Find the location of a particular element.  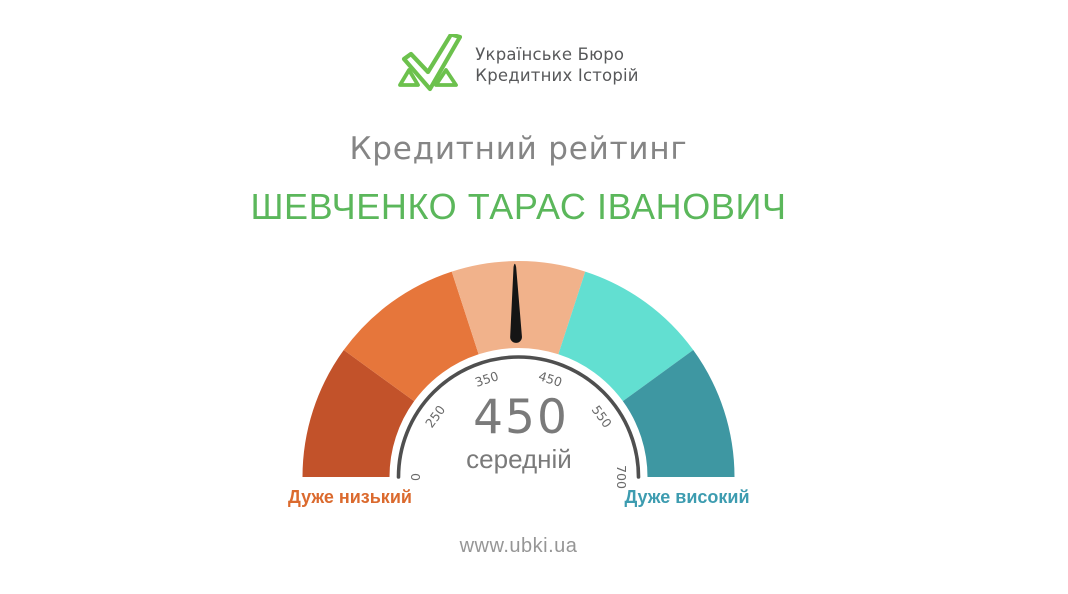

brand-logo: Українське Бюро Кредитних Історій is located at coordinates (518, 64).